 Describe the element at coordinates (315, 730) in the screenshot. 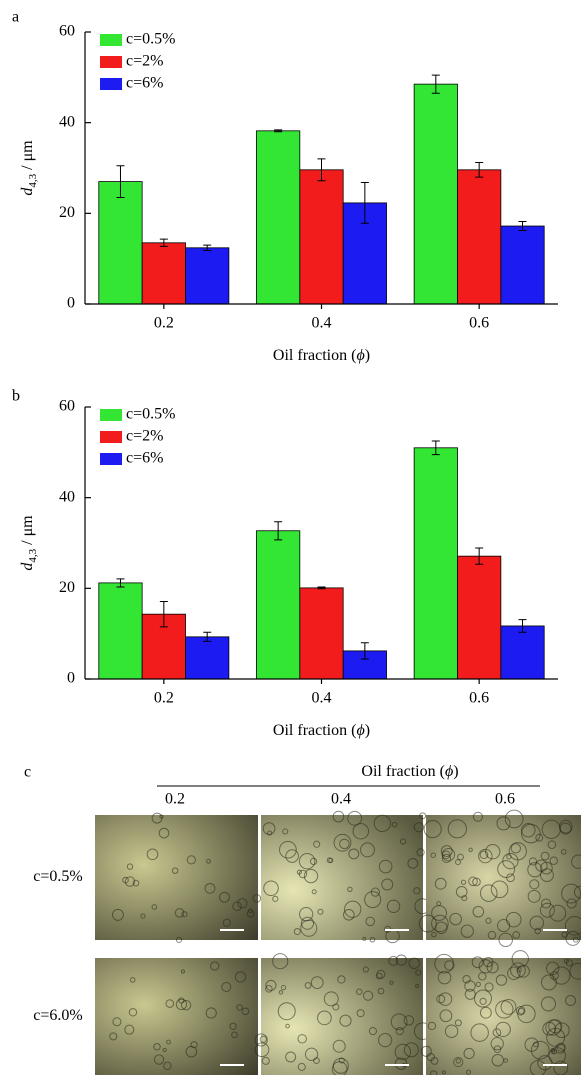

I see `x-axis-label-text: Oil fraction (` at that location.